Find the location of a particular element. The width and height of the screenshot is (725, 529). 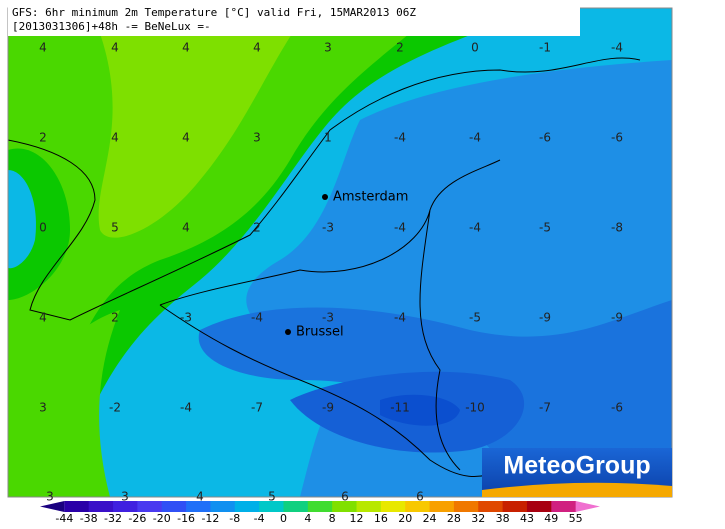

legend-tick-label: 8 is located at coordinates (332, 518).